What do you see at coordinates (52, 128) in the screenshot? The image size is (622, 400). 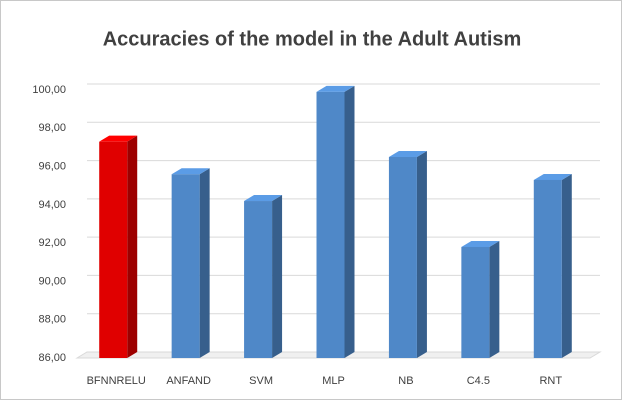 I see `y-tick-label: 98,00` at bounding box center [52, 128].